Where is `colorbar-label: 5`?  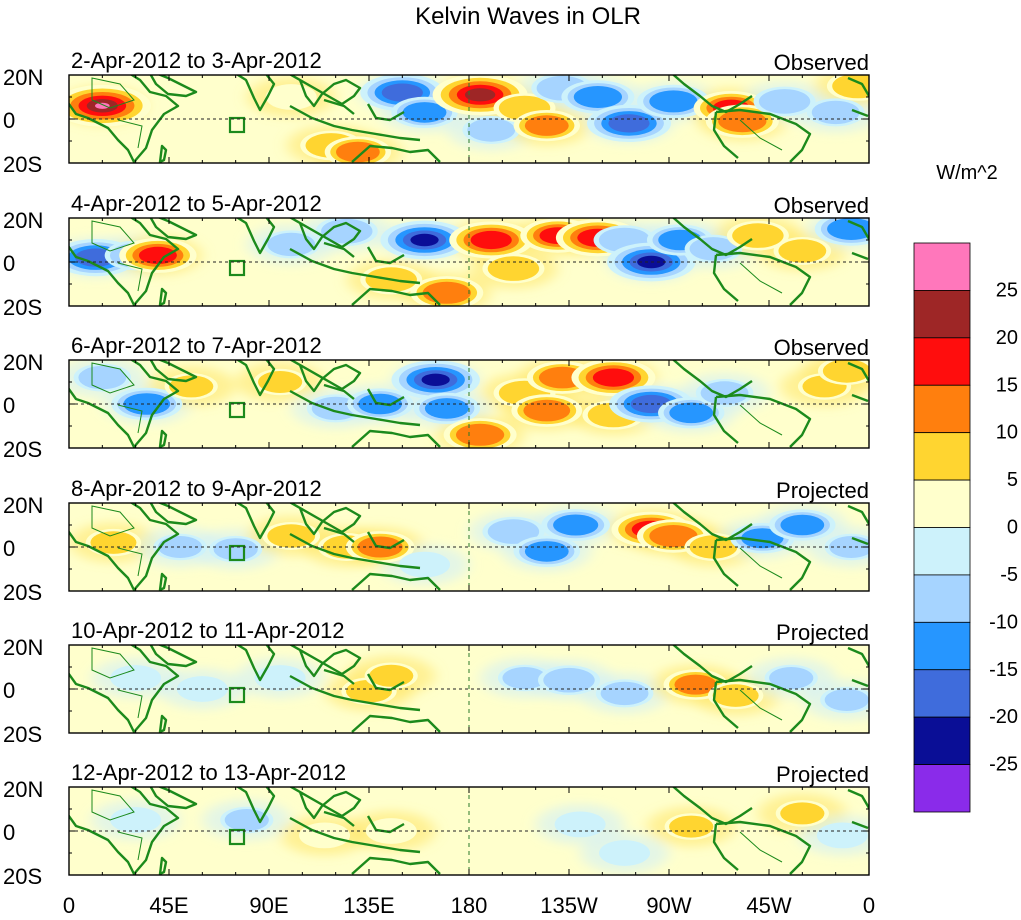 colorbar-label: 5 is located at coordinates (1012, 480).